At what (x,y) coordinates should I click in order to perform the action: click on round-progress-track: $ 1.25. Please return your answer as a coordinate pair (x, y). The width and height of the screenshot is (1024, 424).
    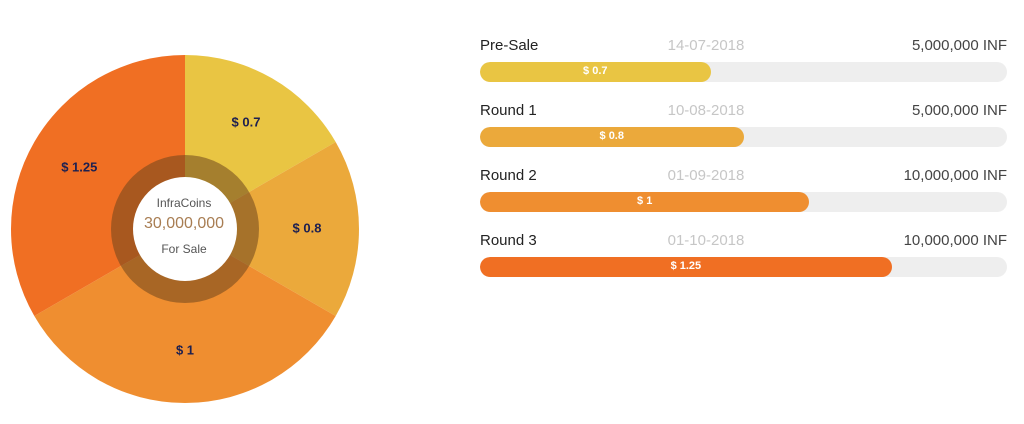
    Looking at the image, I should click on (743, 267).